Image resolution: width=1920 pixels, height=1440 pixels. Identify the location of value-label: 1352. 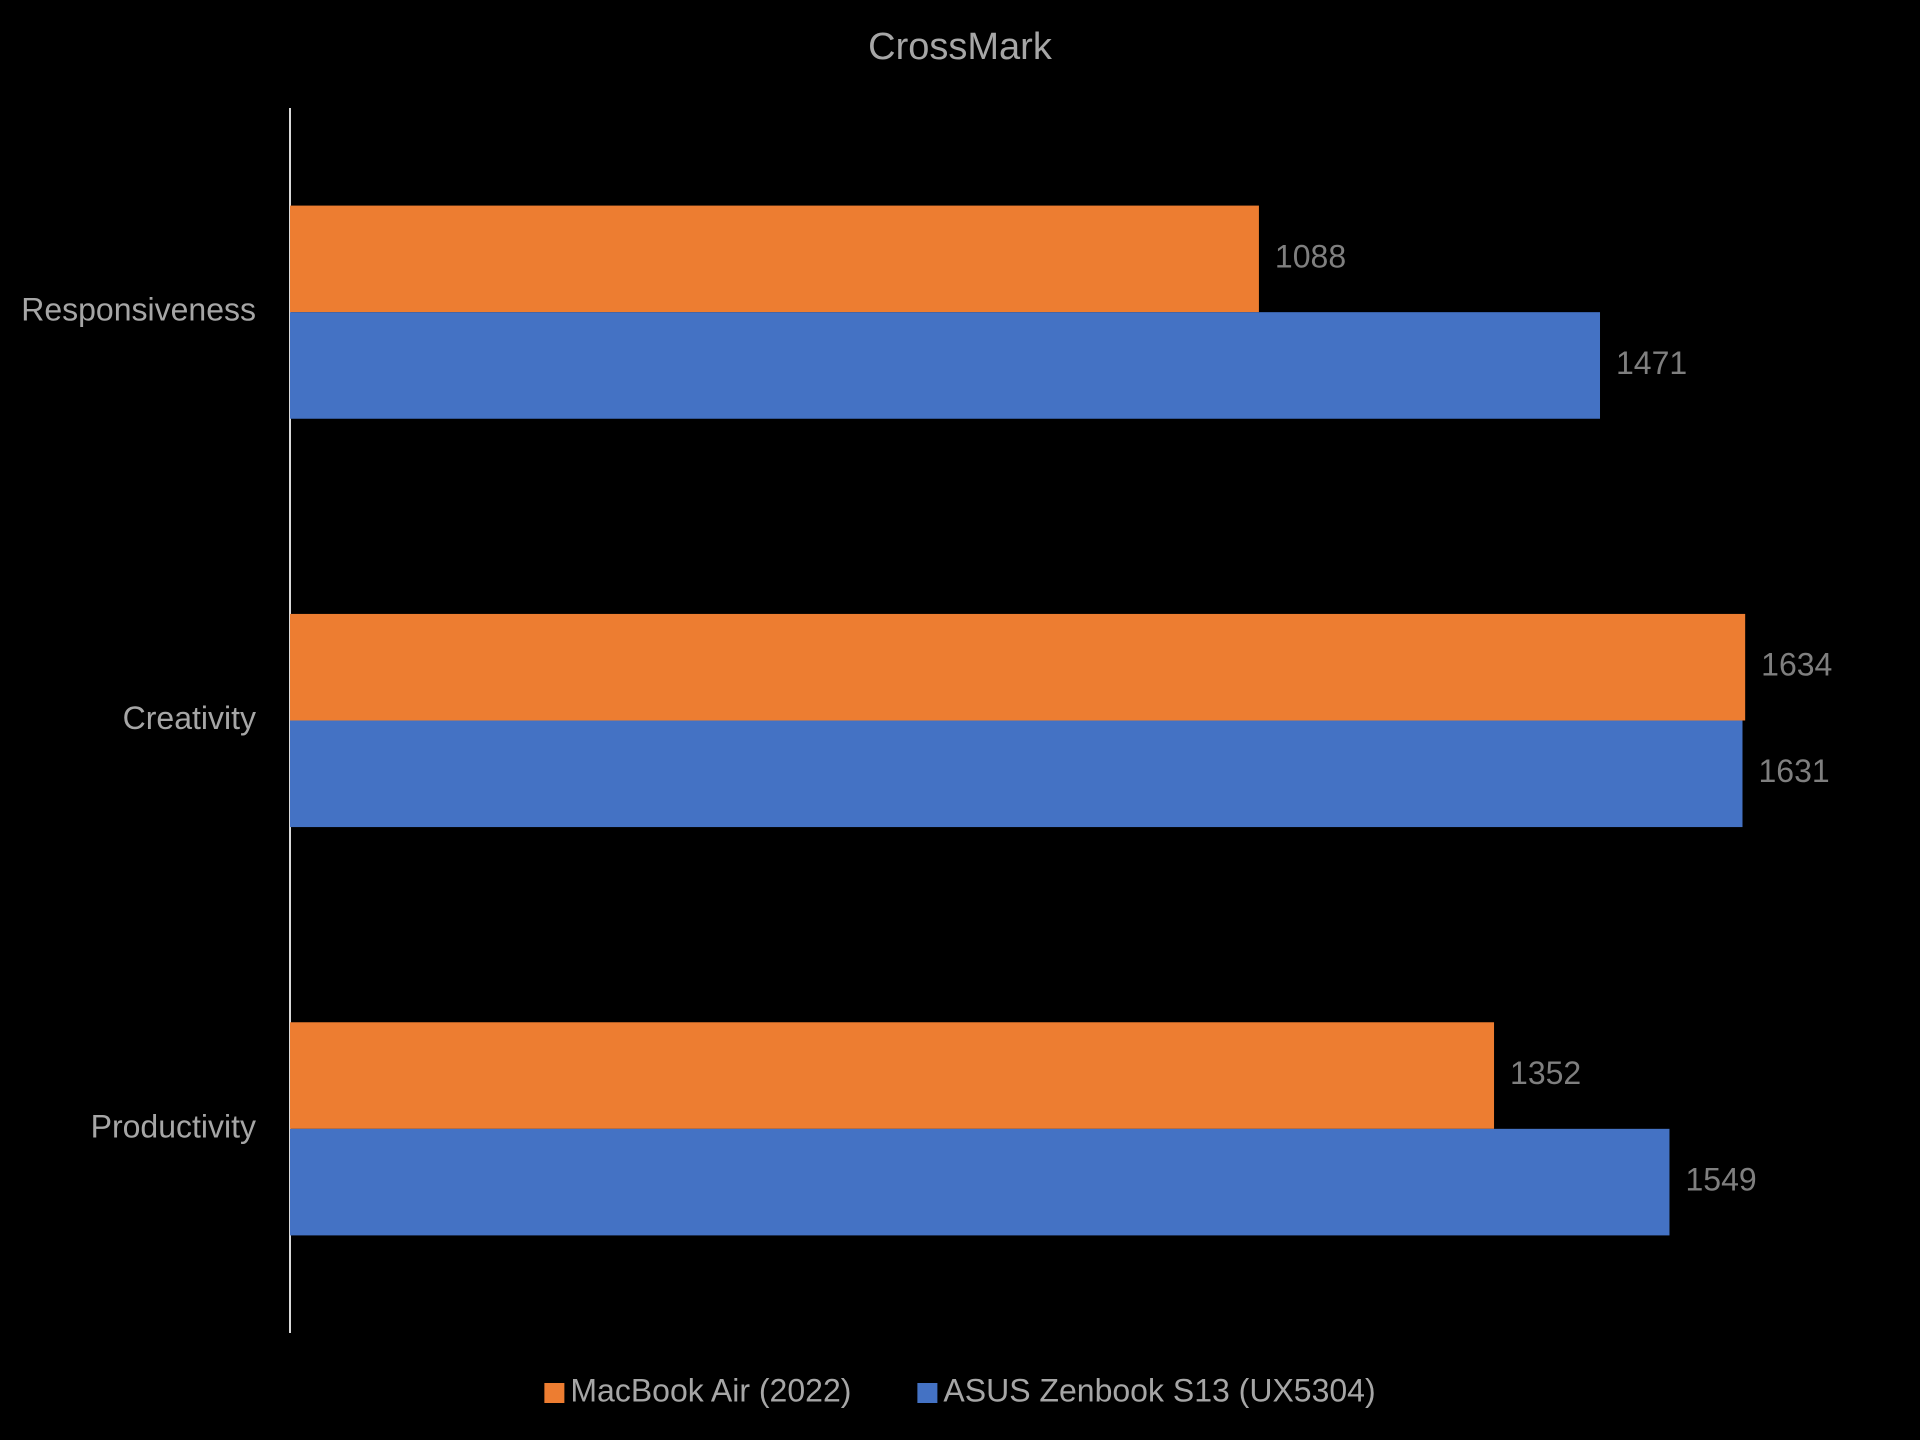
(1545, 1073).